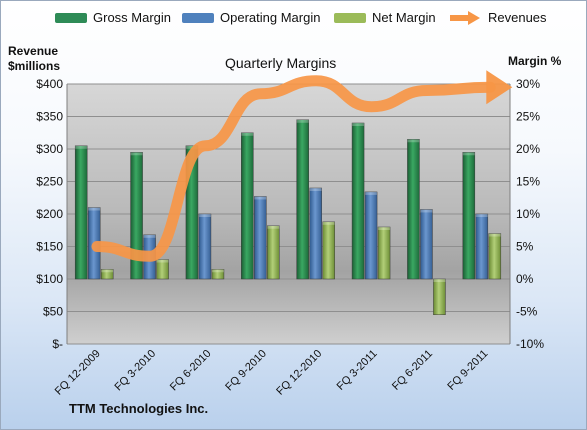 This screenshot has width=587, height=430. What do you see at coordinates (350, 18) in the screenshot?
I see `legend-swatch-net-margin` at bounding box center [350, 18].